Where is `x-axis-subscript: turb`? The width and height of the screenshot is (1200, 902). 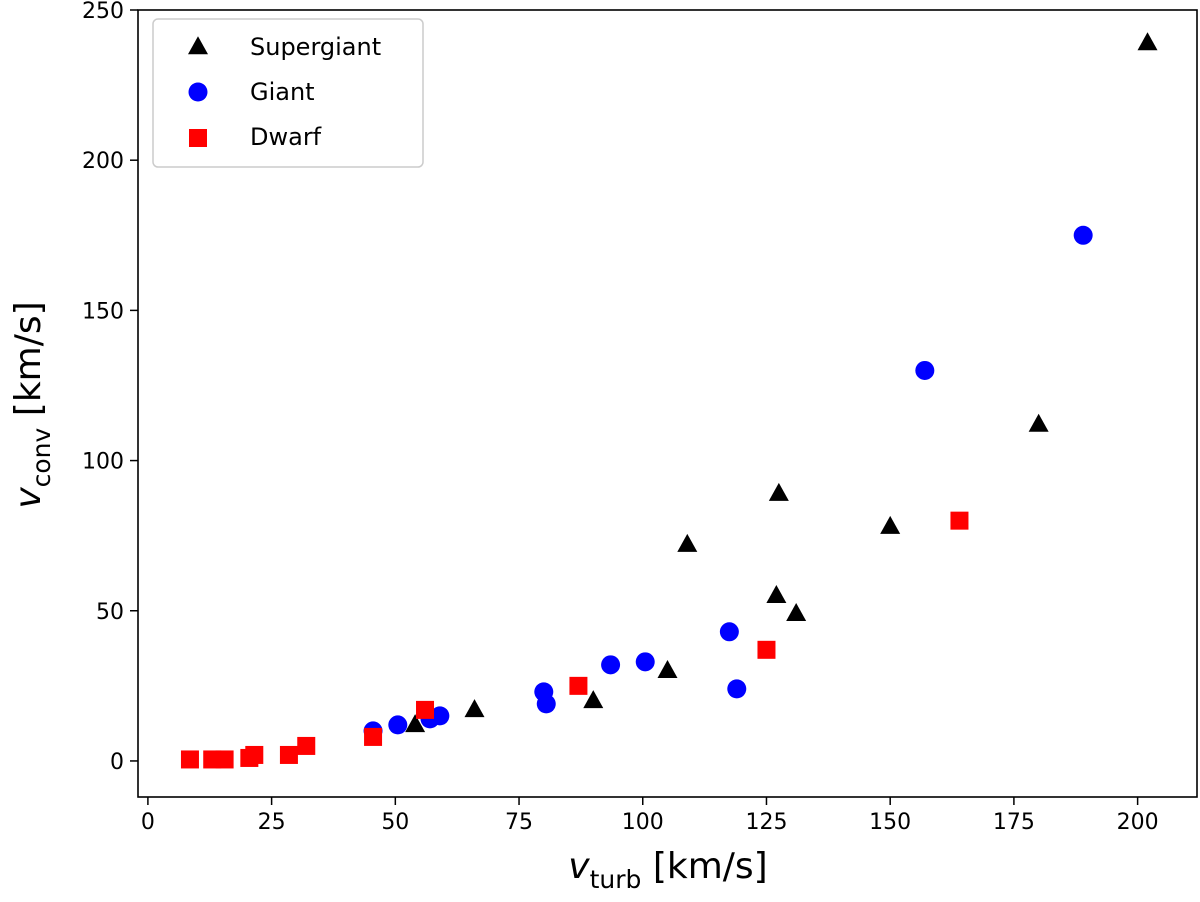
x-axis-subscript: turb is located at coordinates (616, 879).